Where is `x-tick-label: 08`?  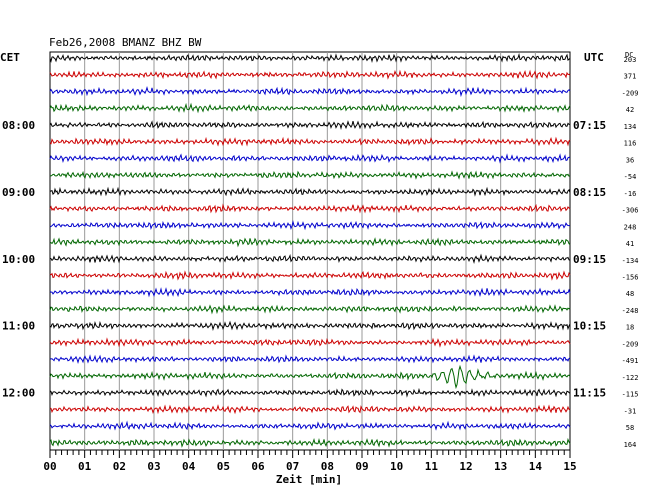 x-tick-label: 08 is located at coordinates (327, 466).